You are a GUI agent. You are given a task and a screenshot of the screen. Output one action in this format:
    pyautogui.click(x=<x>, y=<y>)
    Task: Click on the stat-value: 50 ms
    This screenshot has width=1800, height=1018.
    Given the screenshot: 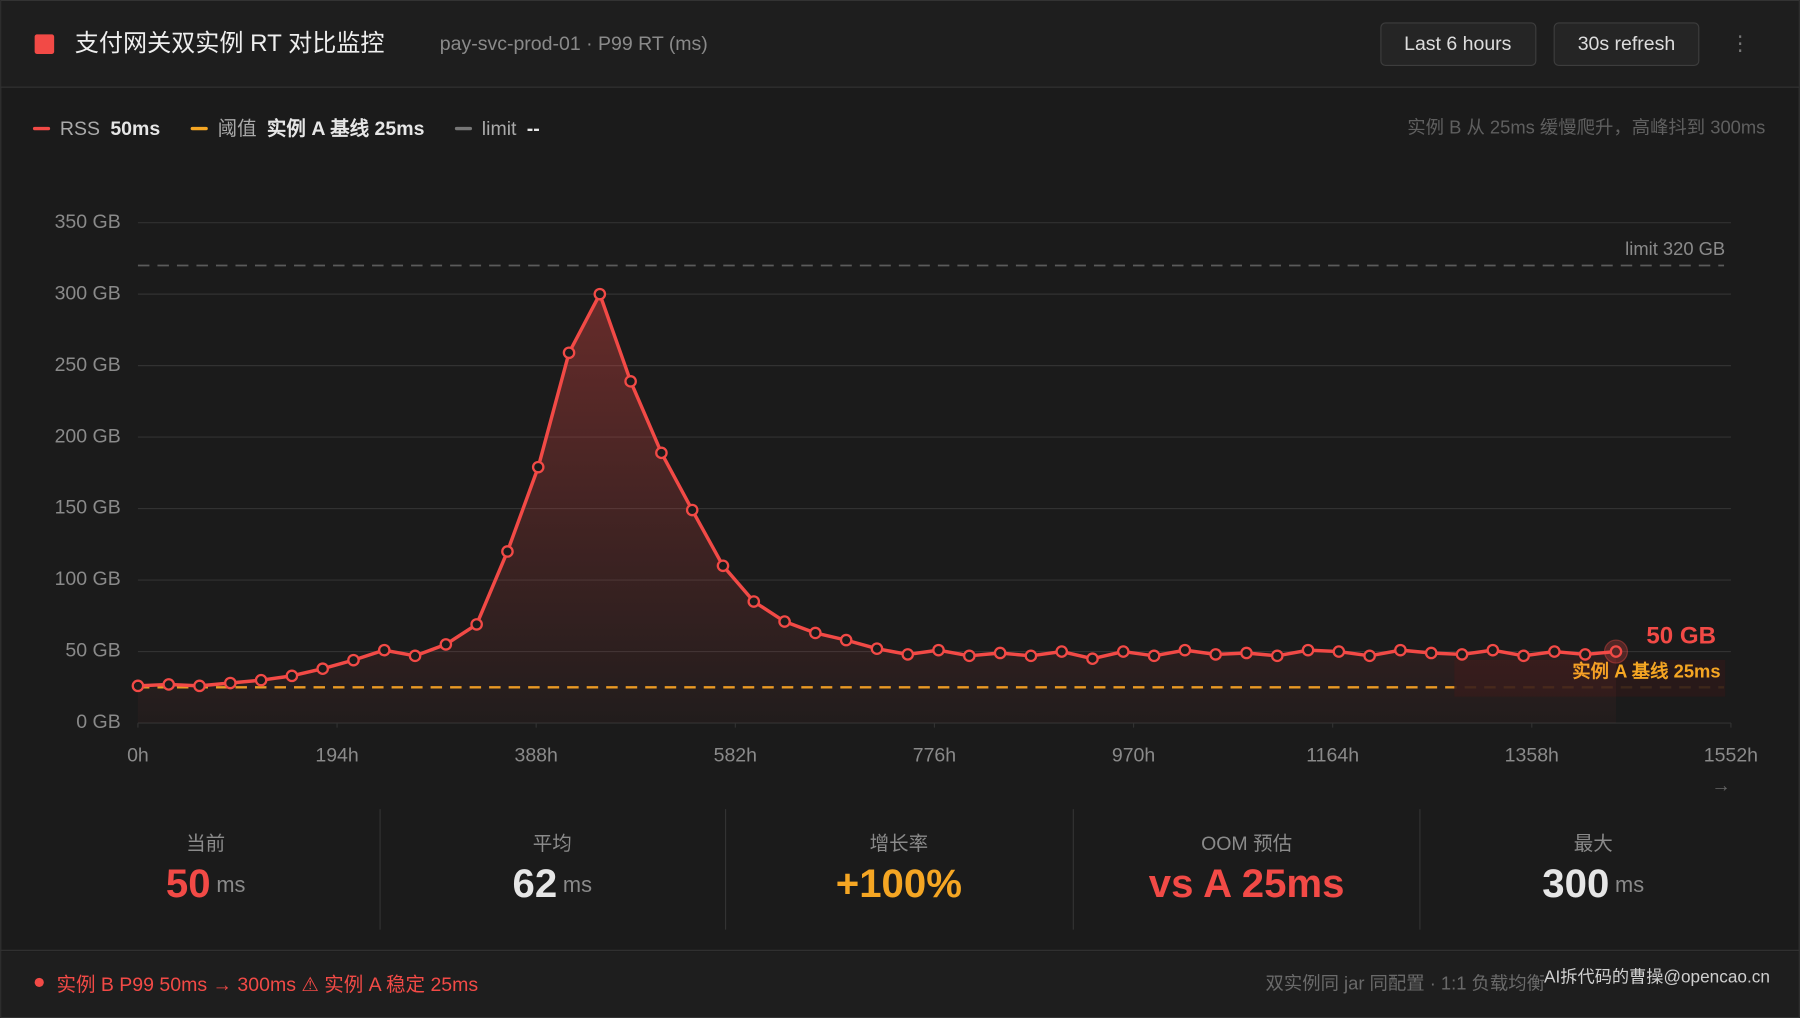 What is the action you would take?
    pyautogui.click(x=206, y=883)
    